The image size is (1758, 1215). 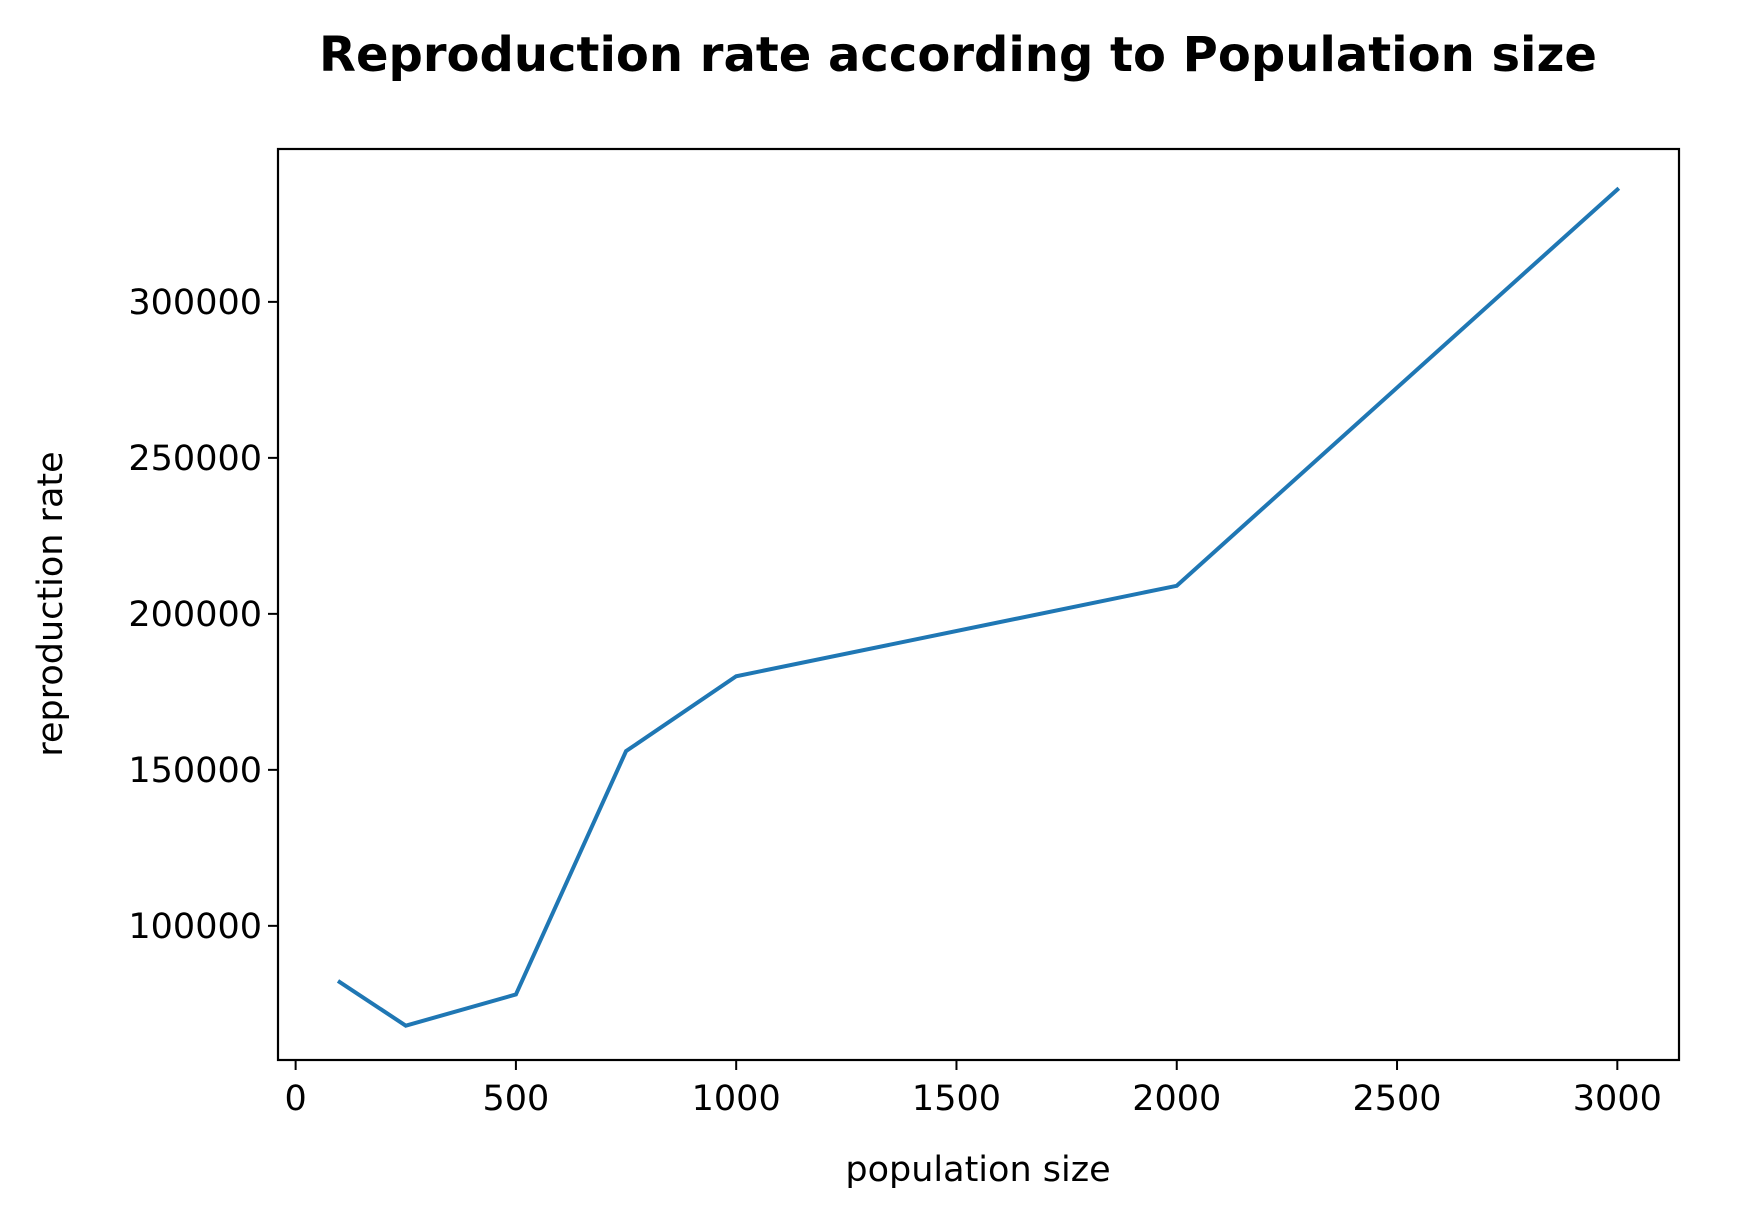 I want to click on y-tick-label: 300000, so click(x=195, y=303).